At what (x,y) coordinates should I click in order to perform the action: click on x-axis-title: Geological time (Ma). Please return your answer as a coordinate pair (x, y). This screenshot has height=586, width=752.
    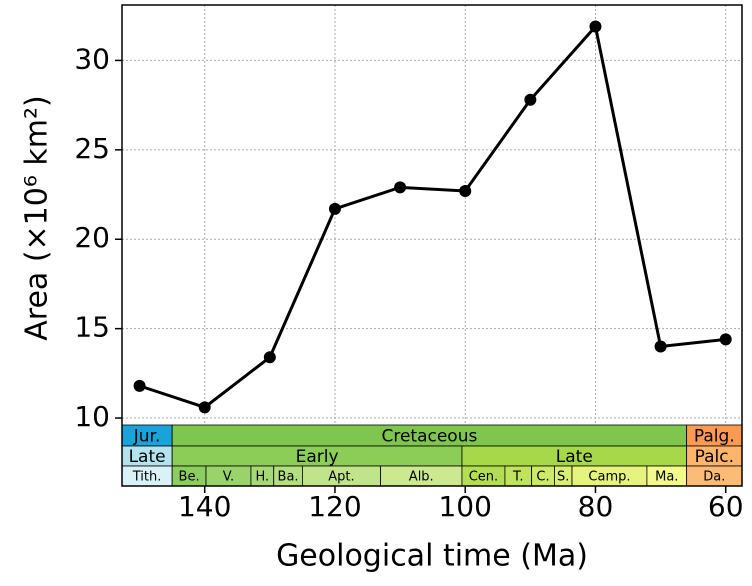
    Looking at the image, I should click on (432, 556).